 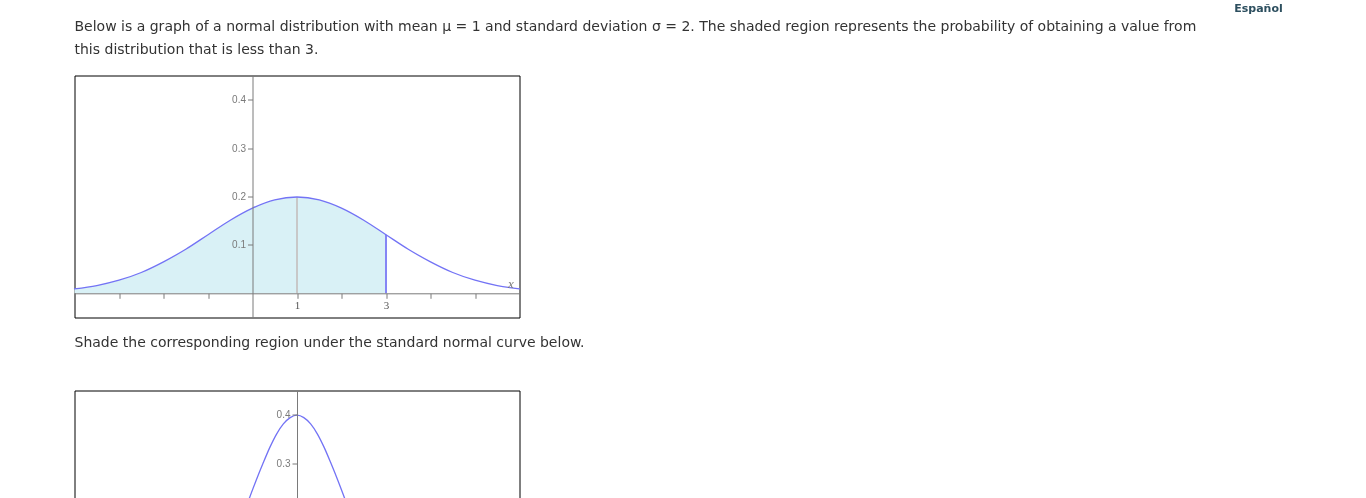 What do you see at coordinates (1258, 8) in the screenshot?
I see `text: Español` at bounding box center [1258, 8].